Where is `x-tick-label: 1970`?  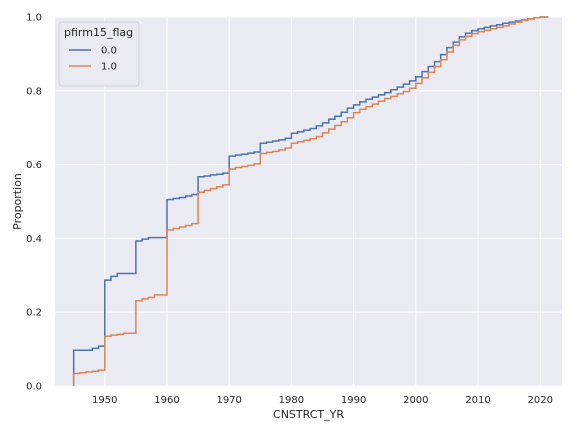 x-tick-label: 1970 is located at coordinates (228, 400).